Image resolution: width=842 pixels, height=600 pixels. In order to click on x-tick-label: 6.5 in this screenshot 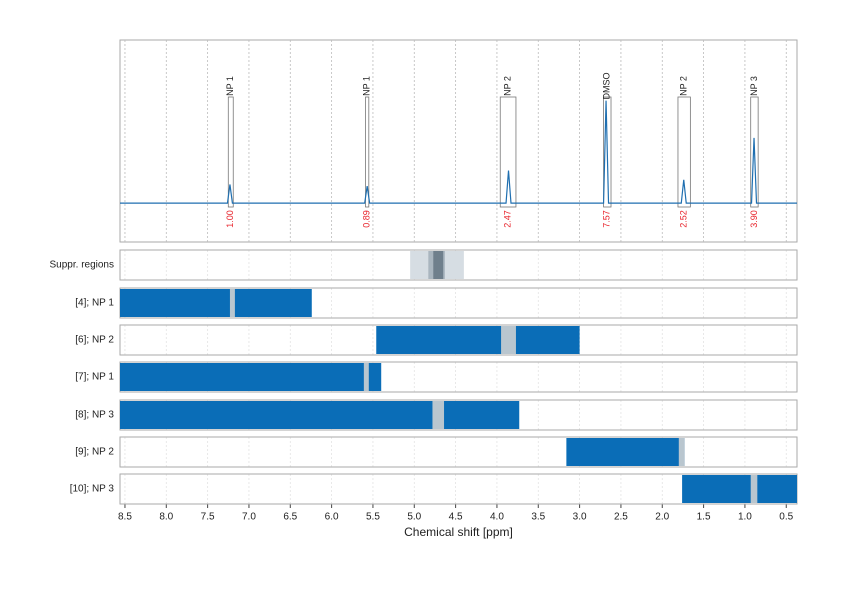, I will do `click(290, 517)`.